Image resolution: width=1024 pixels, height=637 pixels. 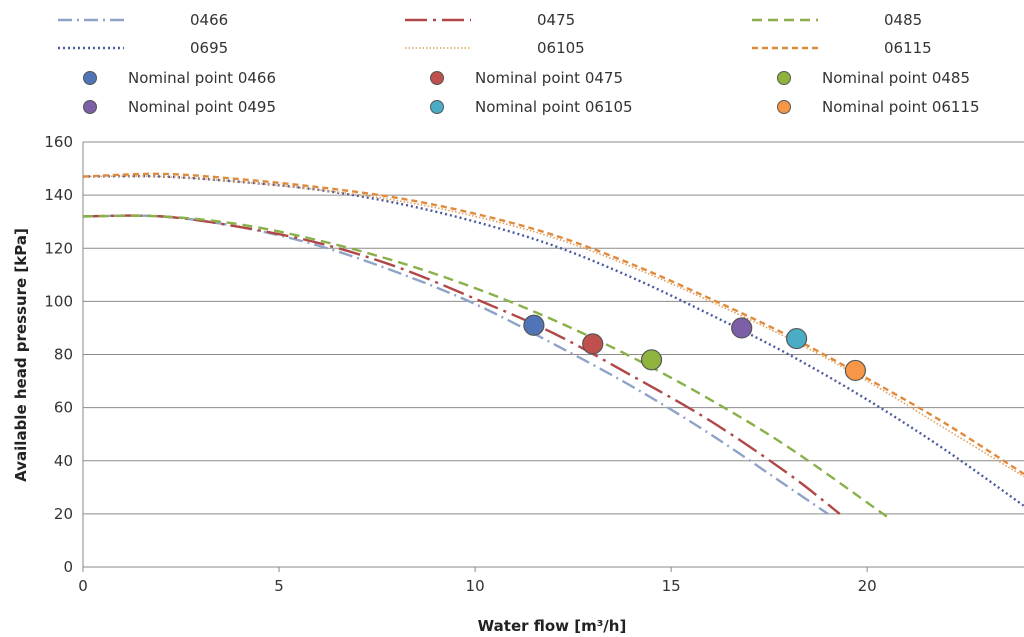 What do you see at coordinates (695, 348) in the screenshot?
I see `nominal-points` at bounding box center [695, 348].